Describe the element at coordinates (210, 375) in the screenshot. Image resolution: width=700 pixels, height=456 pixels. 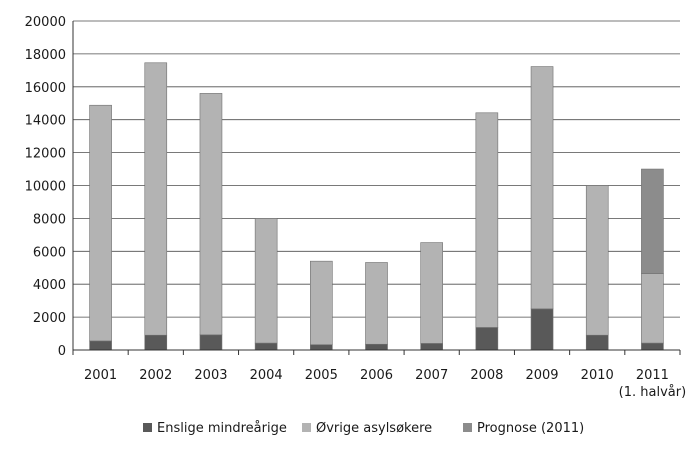
I see `x-tick-label: 2003` at that location.